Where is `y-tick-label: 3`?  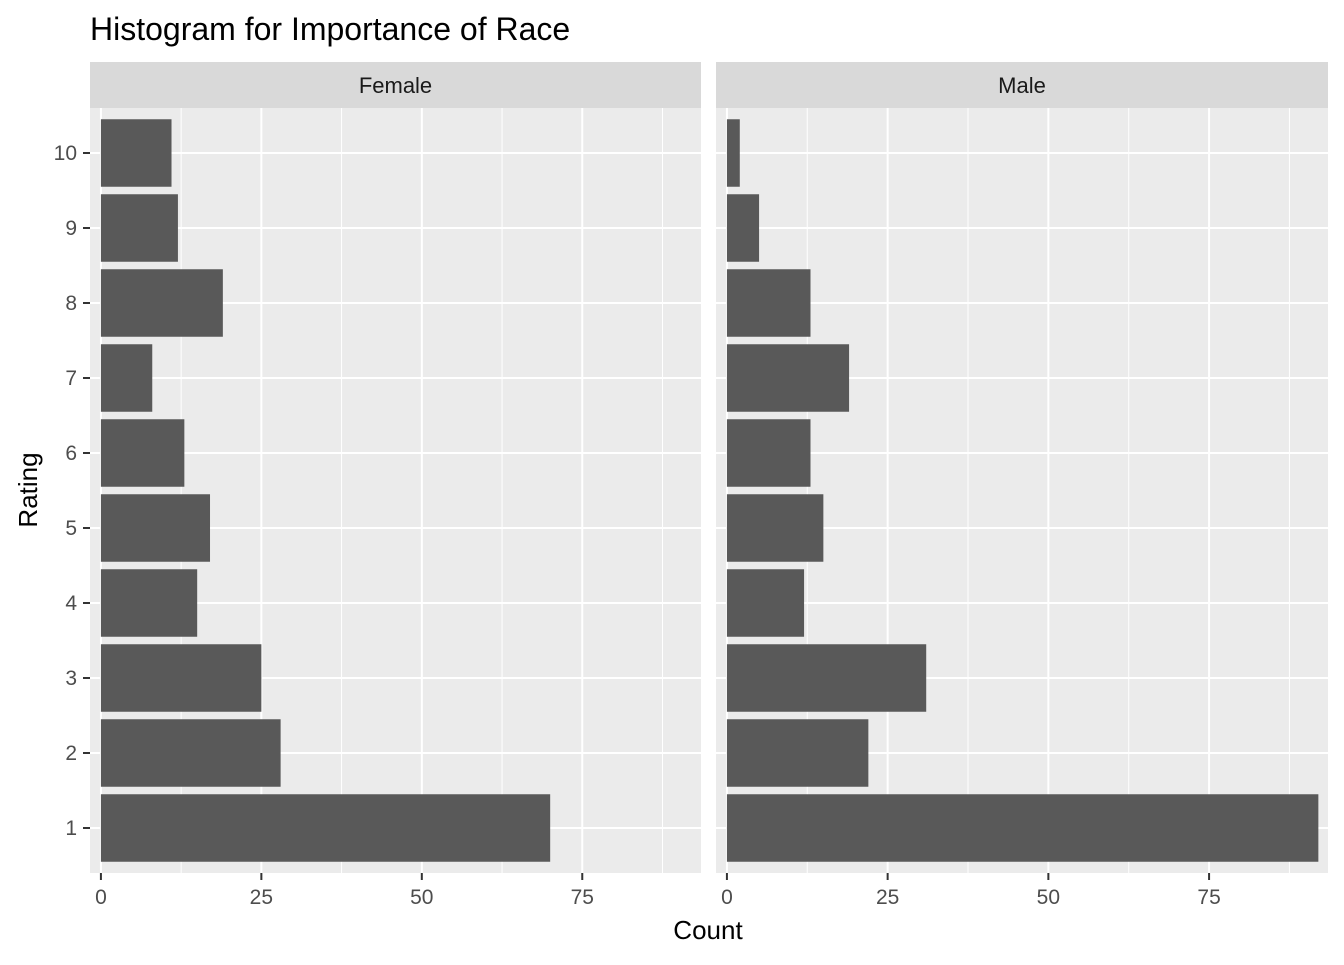
y-tick-label: 3 is located at coordinates (71, 678).